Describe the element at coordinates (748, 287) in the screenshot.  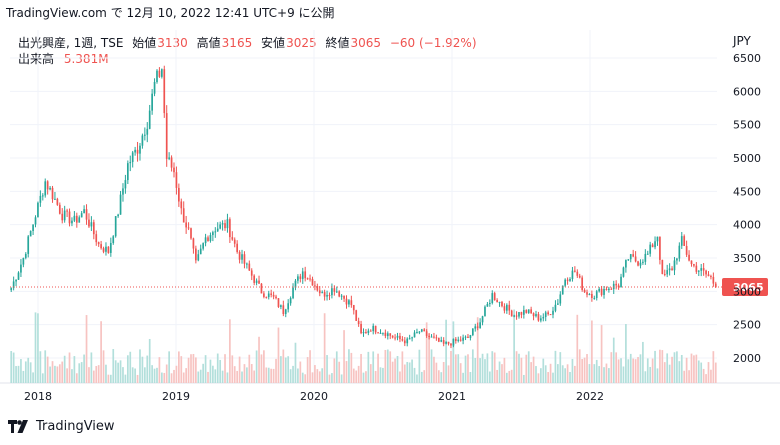
I see `last-price-label: 3065` at that location.